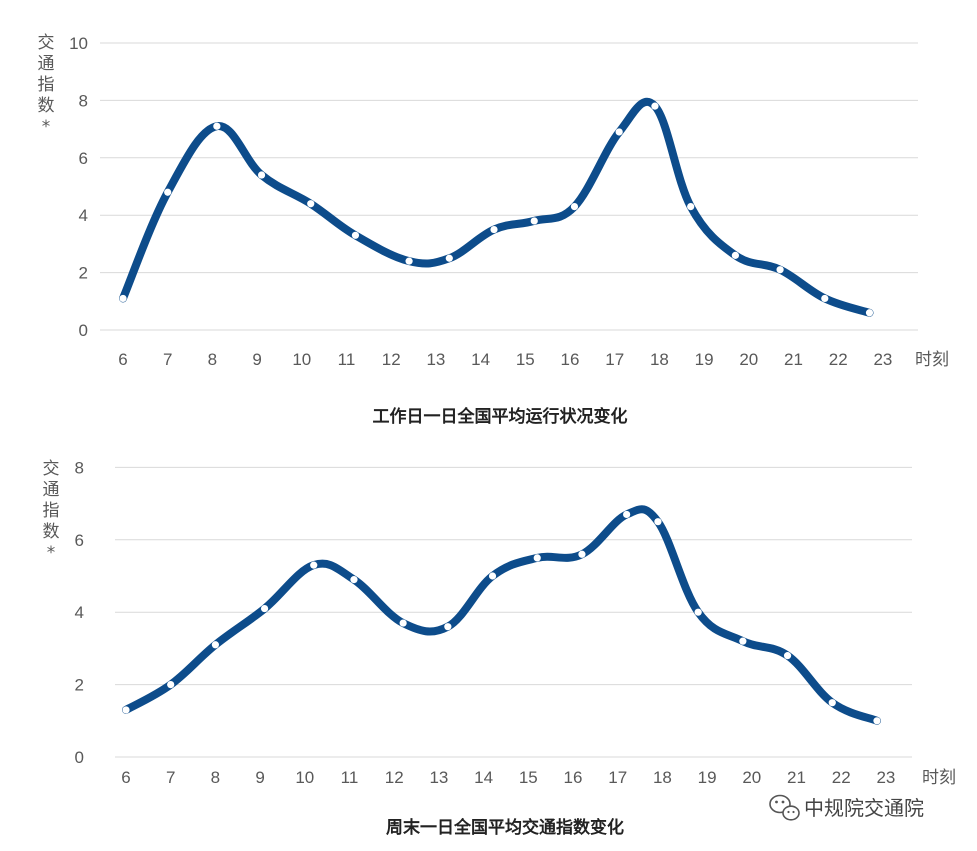 This screenshot has width=977, height=851. Describe the element at coordinates (784, 807) in the screenshot. I see `wechat-icon` at that location.